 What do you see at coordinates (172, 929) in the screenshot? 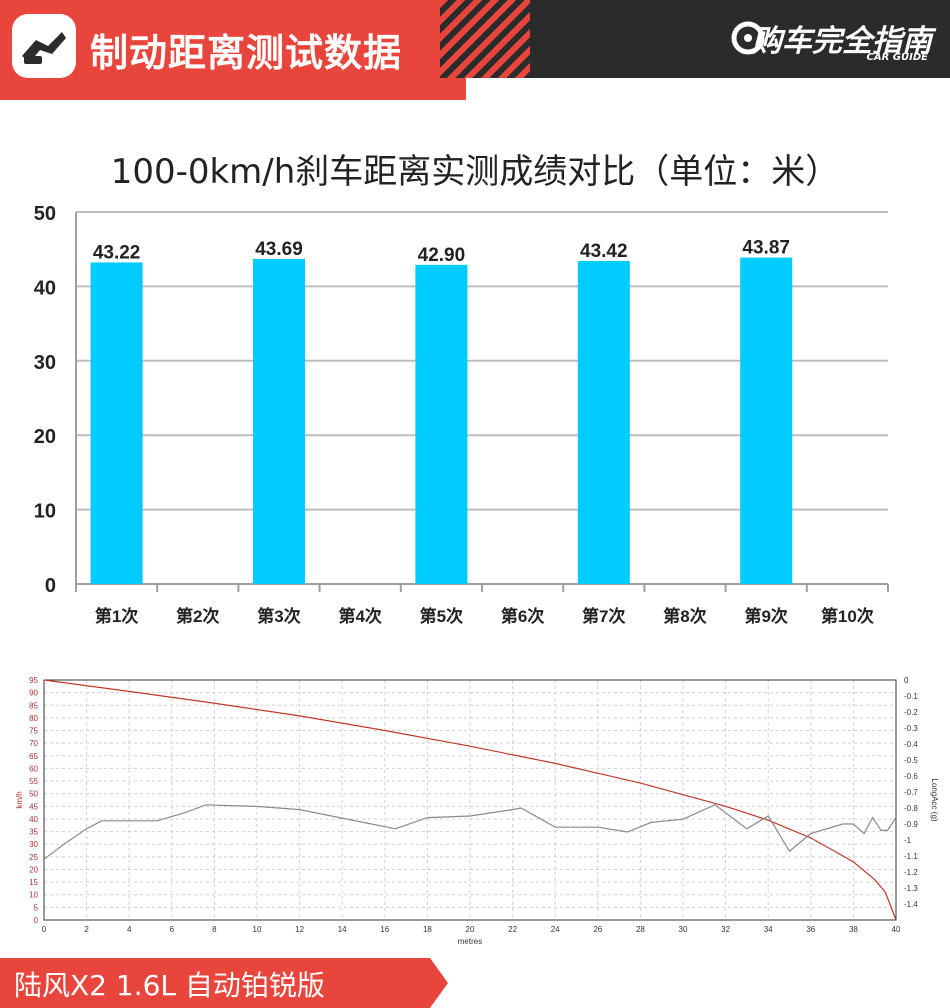
I see `x-tick-label: 6` at bounding box center [172, 929].